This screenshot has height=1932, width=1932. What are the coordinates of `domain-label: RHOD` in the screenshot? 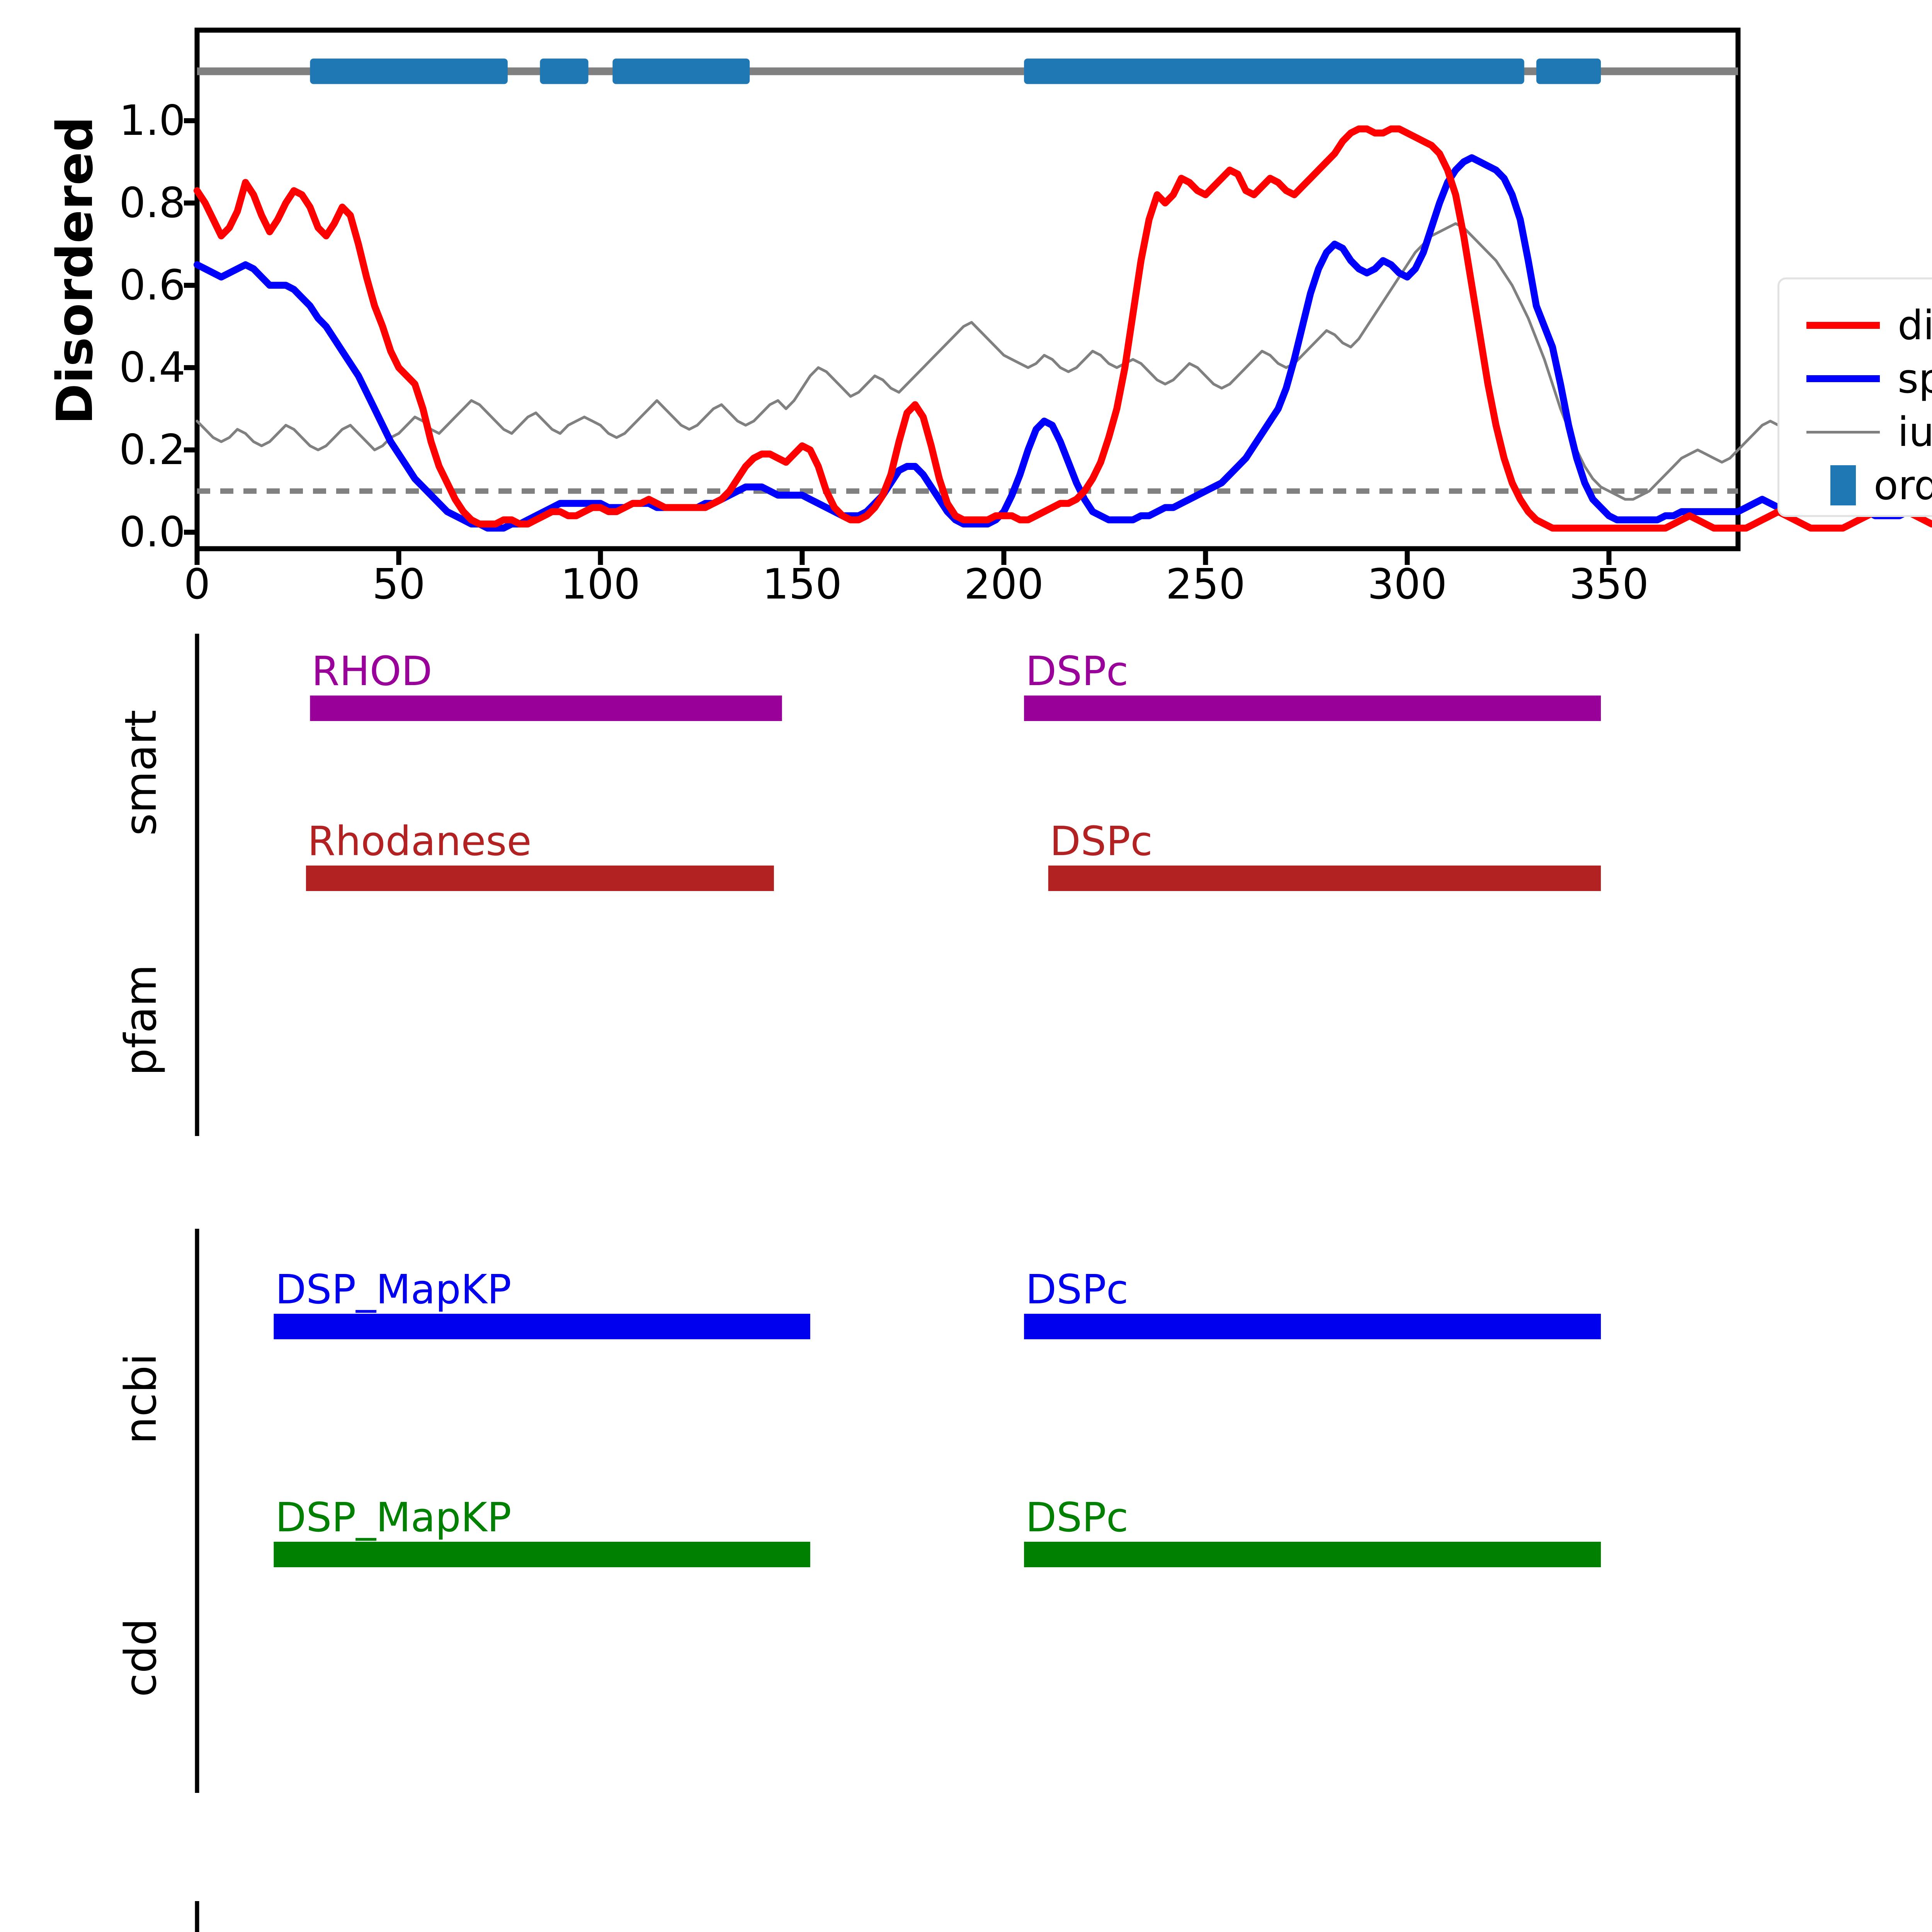 It's located at (372, 671).